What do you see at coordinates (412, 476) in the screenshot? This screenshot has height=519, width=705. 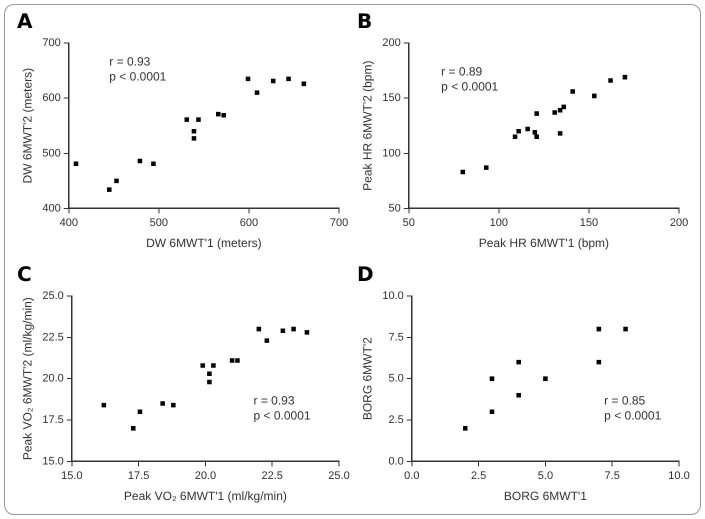 I see `x-tick-label: 0.0` at bounding box center [412, 476].